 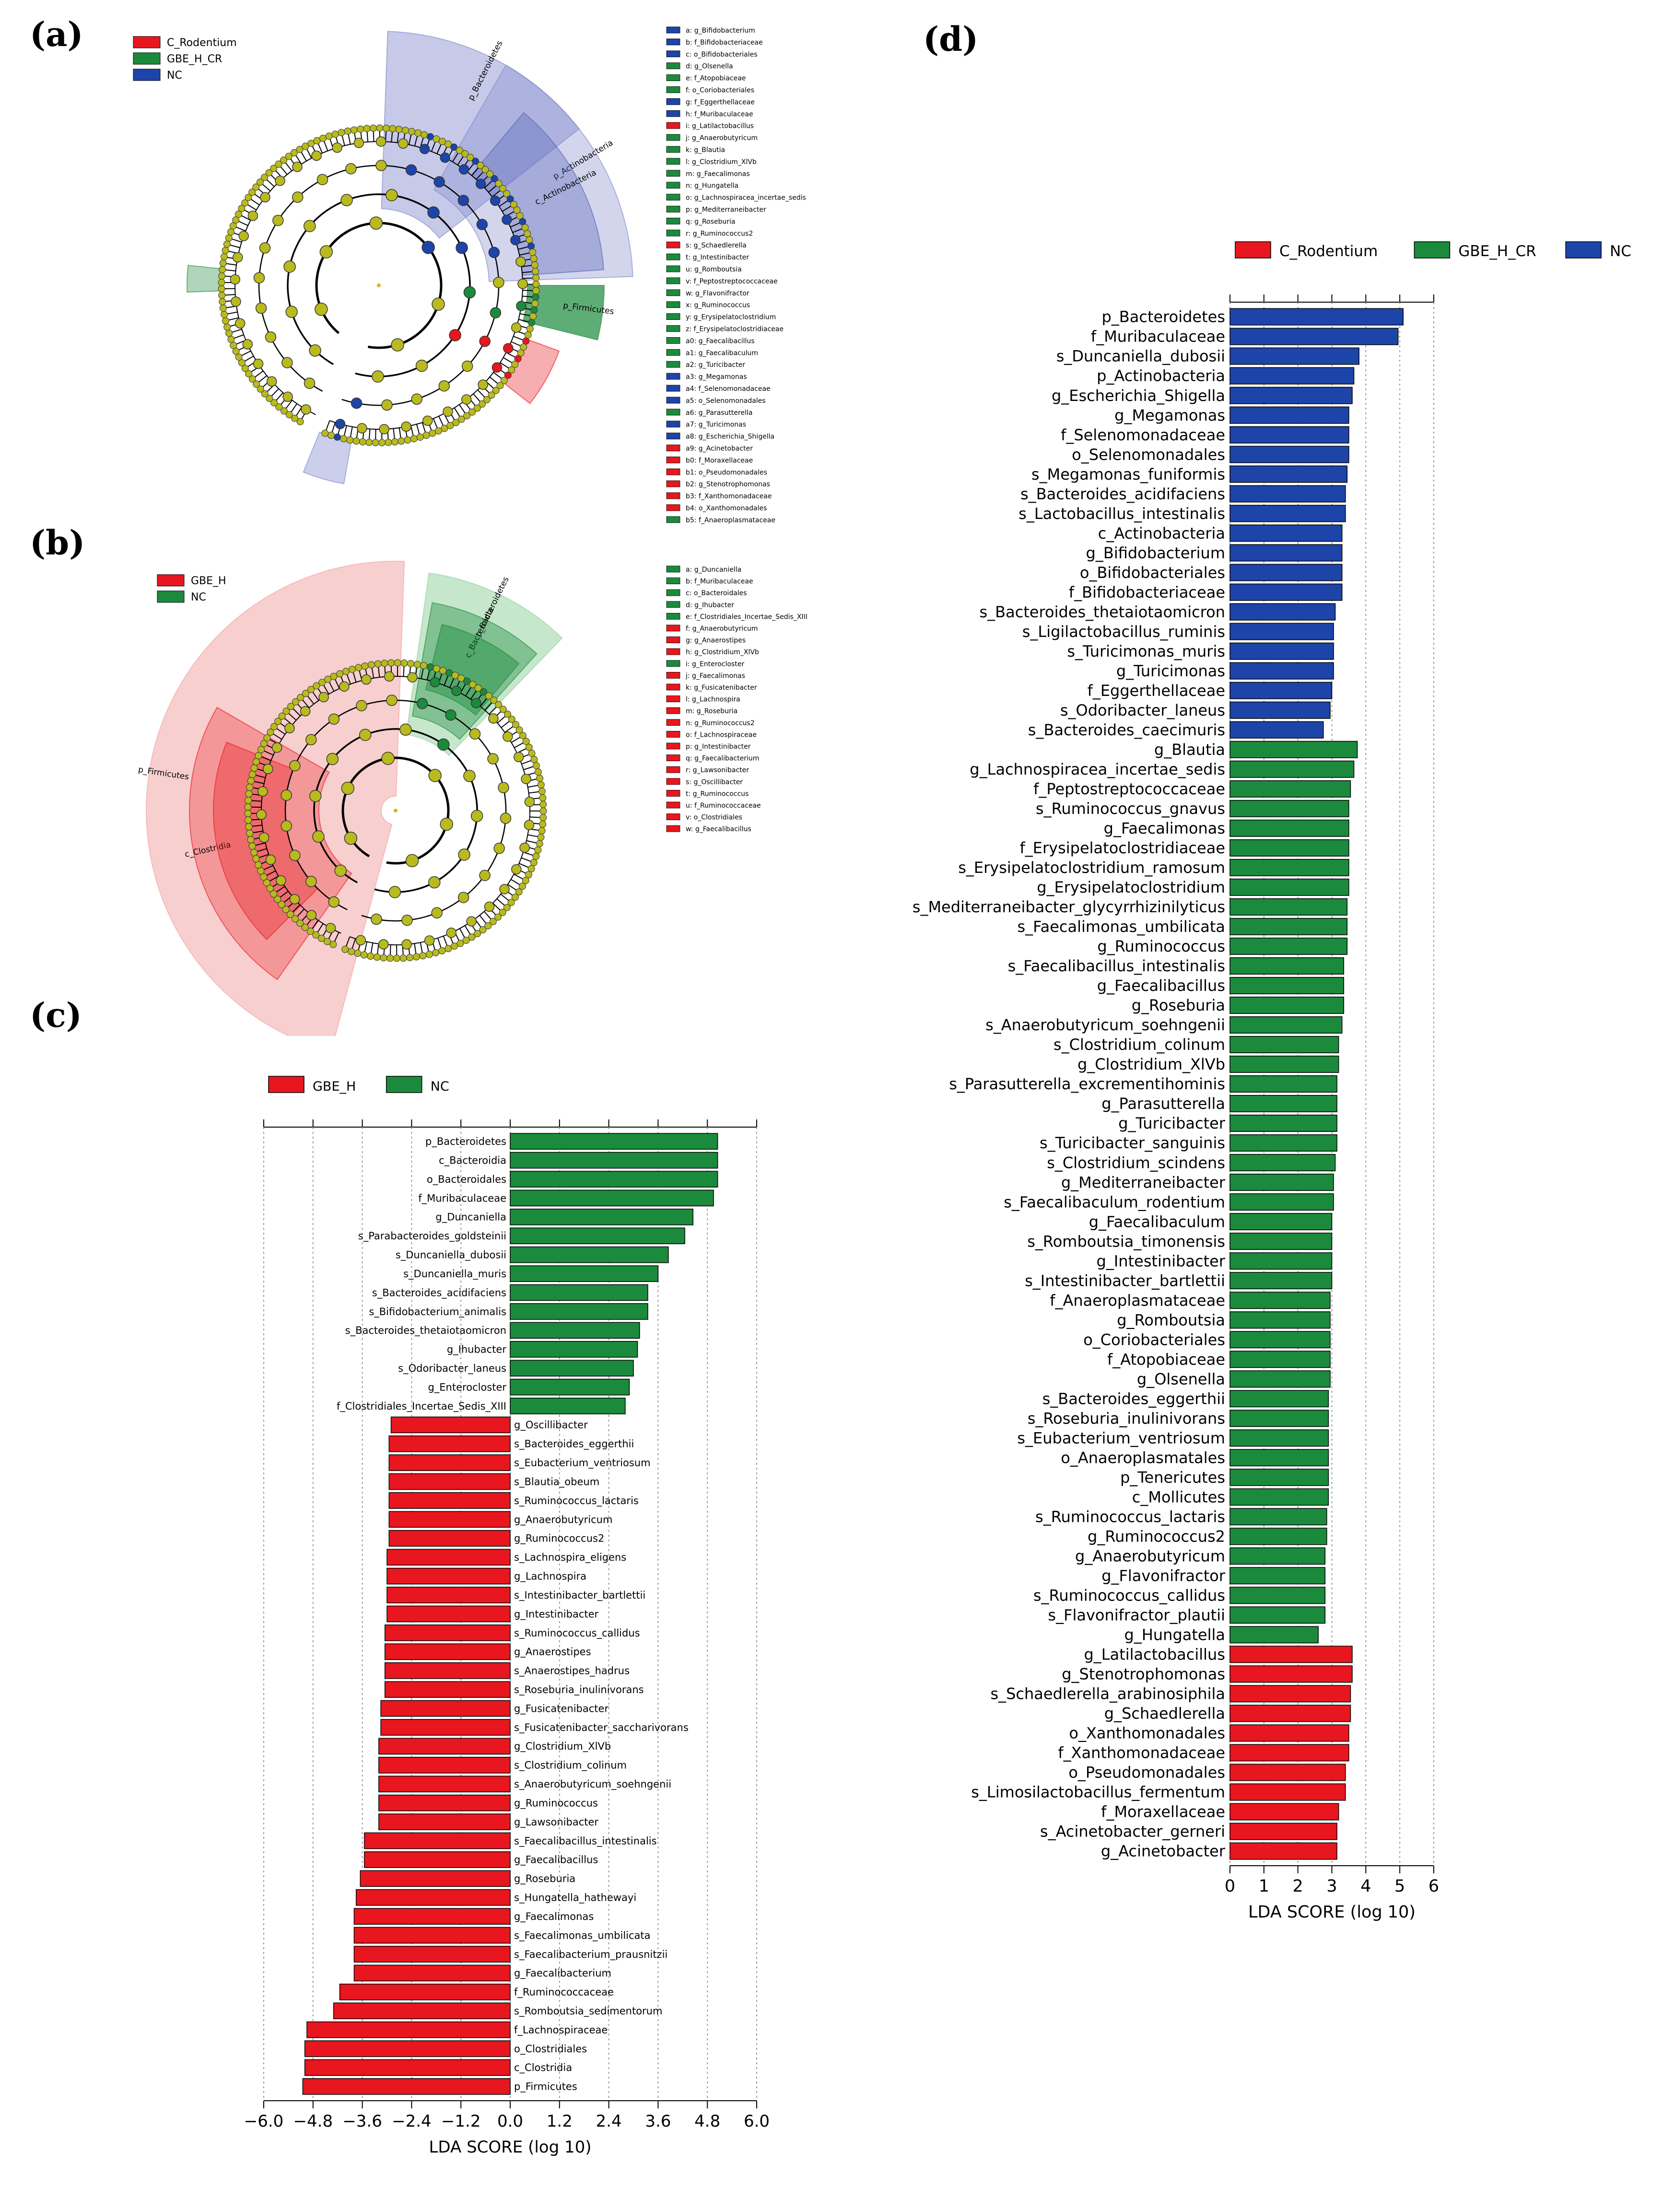 I want to click on legend-swatch-gbe-h-cr, so click(x=1432, y=250).